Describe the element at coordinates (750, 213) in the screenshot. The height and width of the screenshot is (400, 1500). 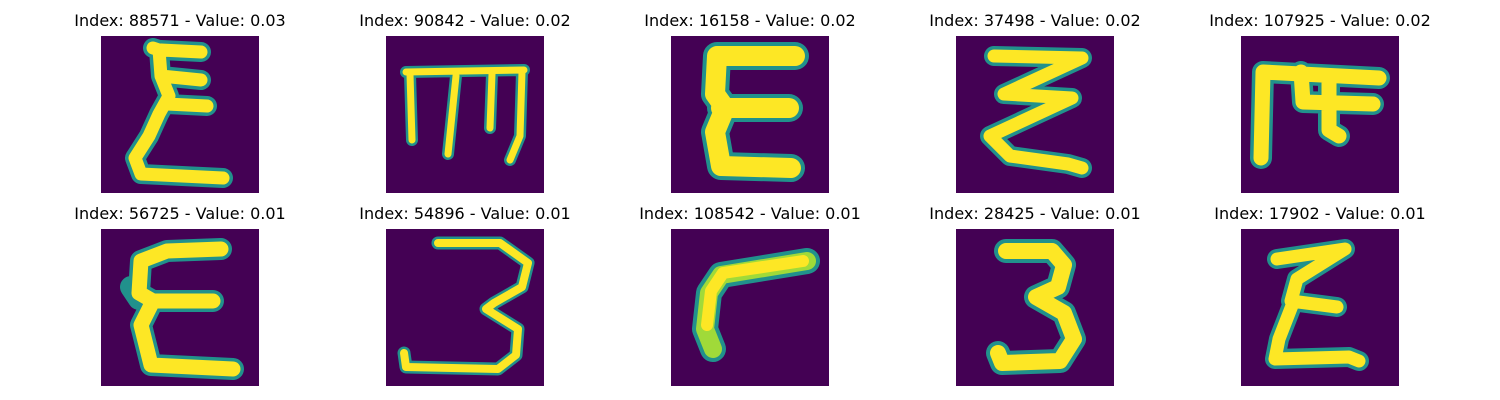
I see `panel-title: Index: 108542 - Value: 0.01` at that location.